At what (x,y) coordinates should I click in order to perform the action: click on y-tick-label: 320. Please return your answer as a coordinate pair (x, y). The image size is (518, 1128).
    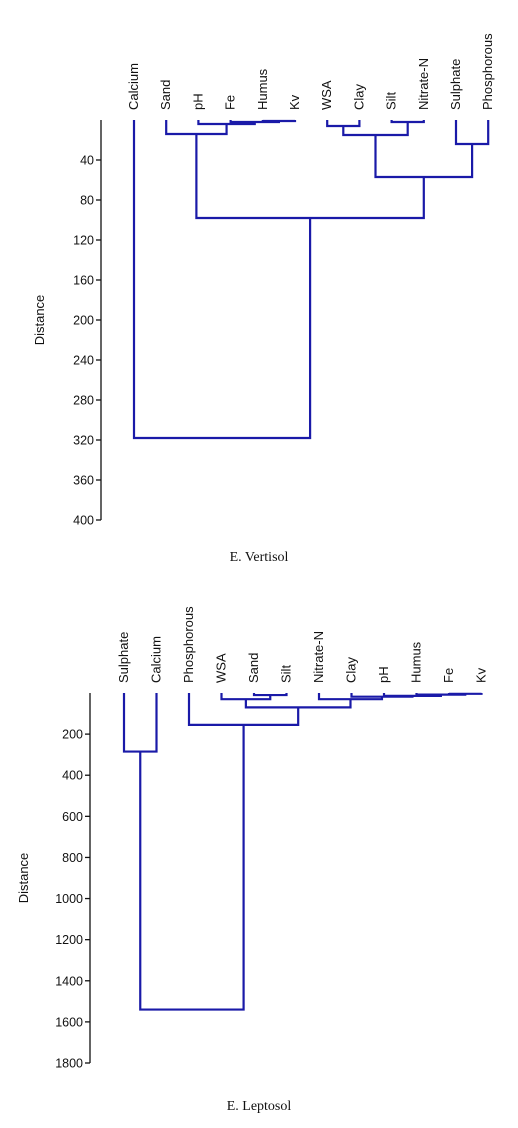
    Looking at the image, I should click on (83, 441).